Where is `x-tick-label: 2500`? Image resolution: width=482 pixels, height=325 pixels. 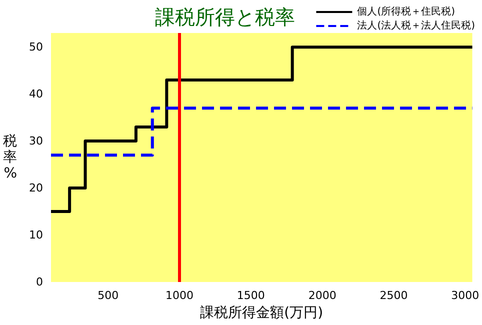
x-tick-label: 2500 is located at coordinates (394, 295).